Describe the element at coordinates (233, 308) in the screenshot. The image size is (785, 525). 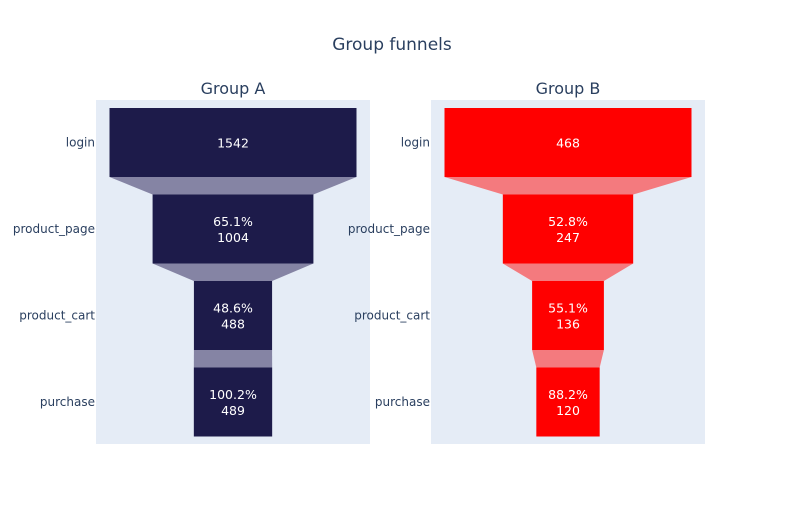
I see `bar-percent-label: 48.6%` at that location.